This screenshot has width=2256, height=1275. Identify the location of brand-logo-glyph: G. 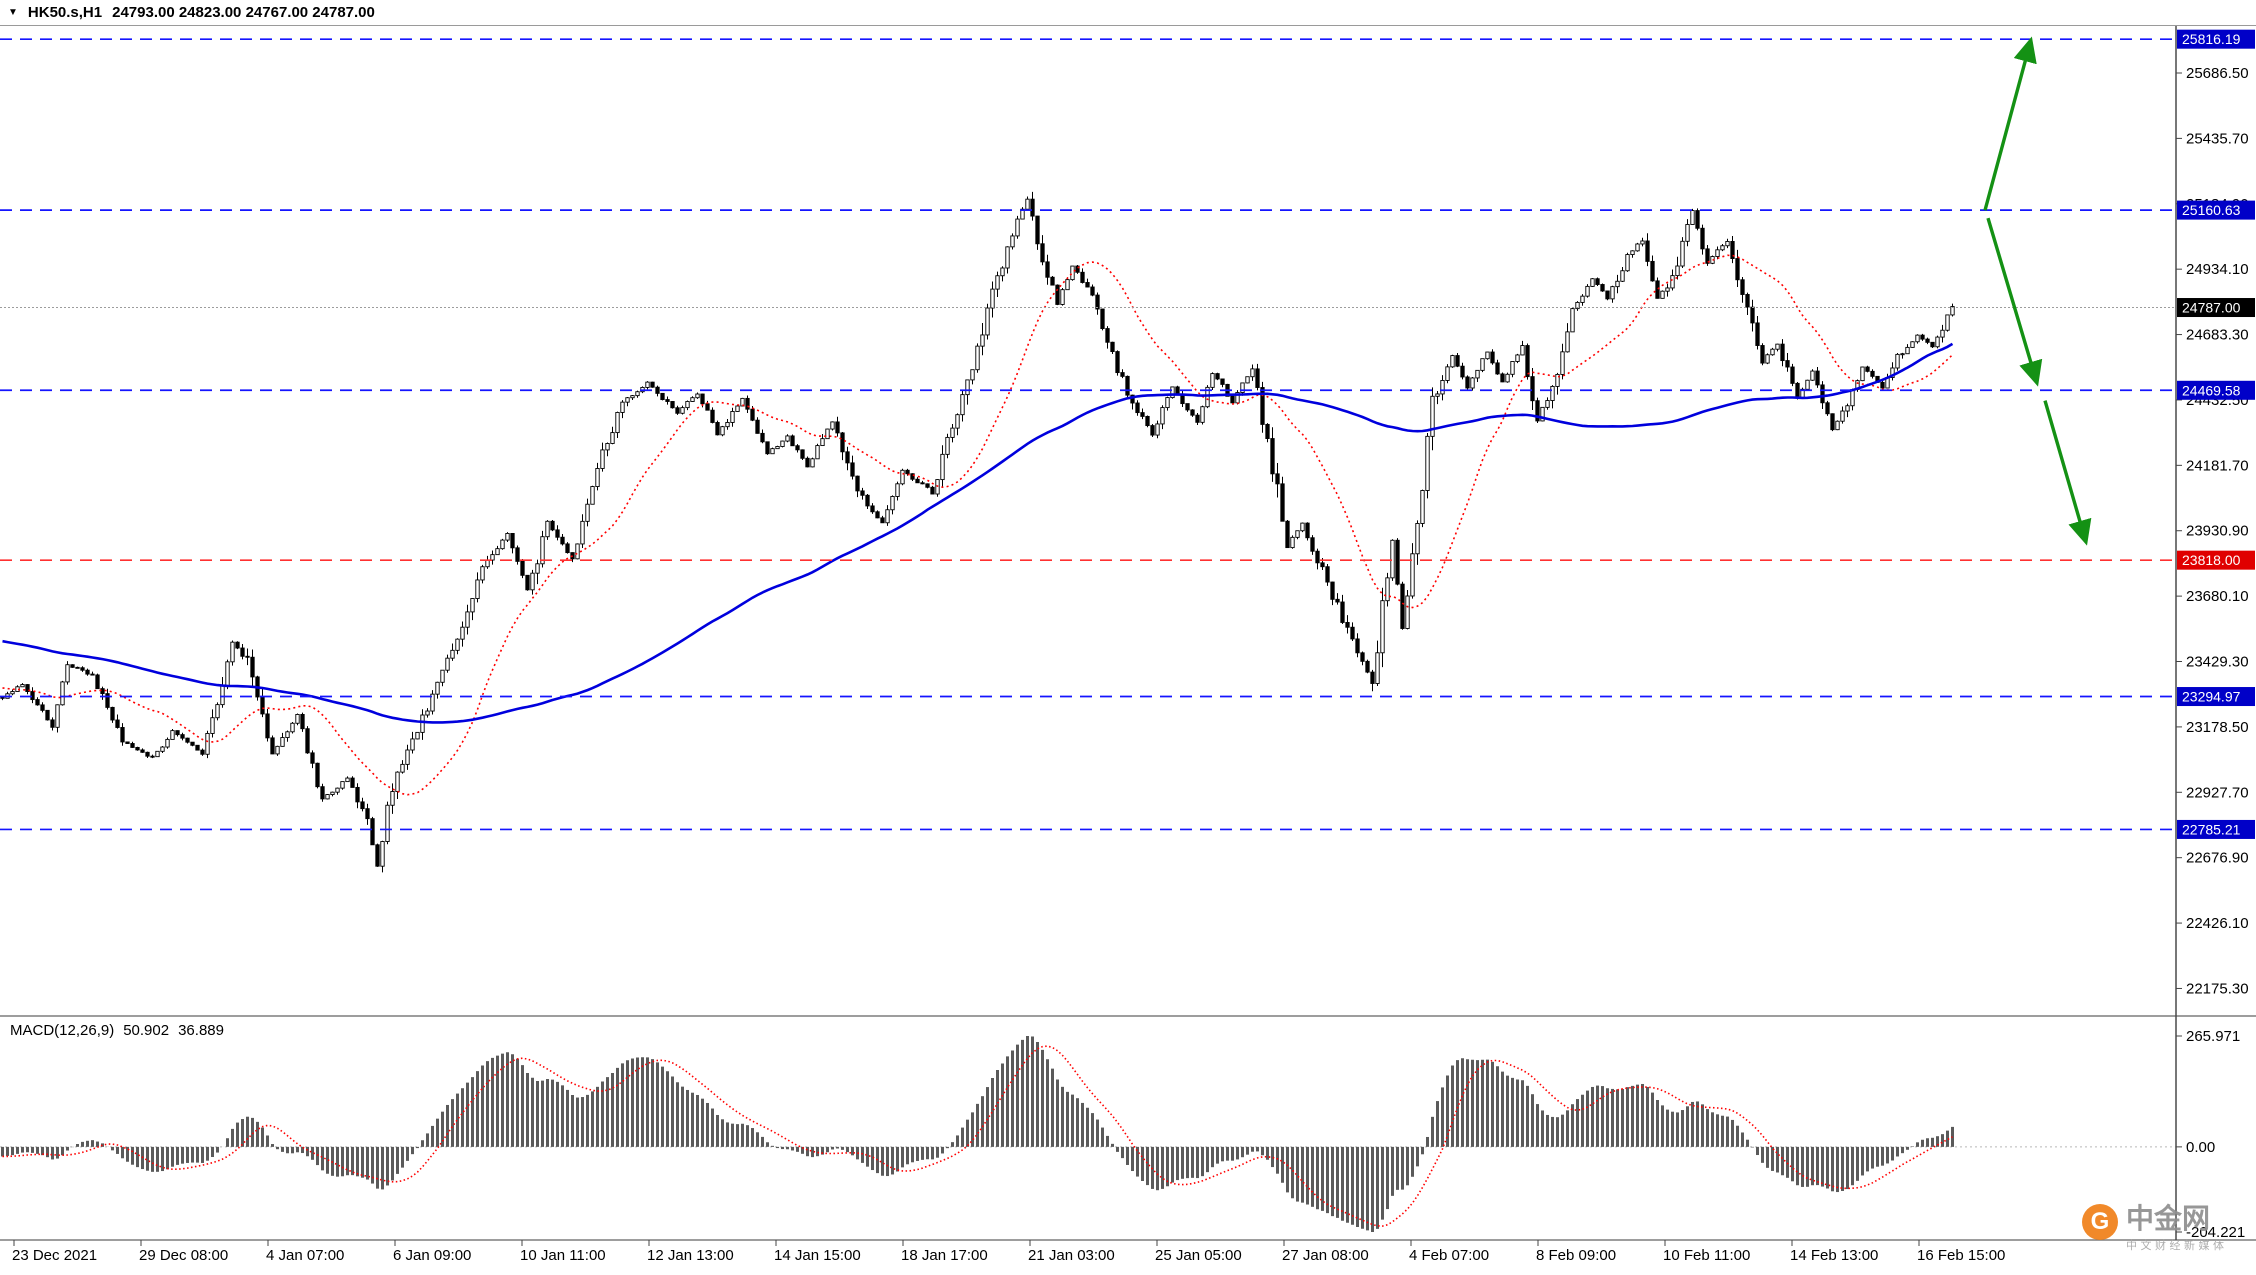
(2100, 1221).